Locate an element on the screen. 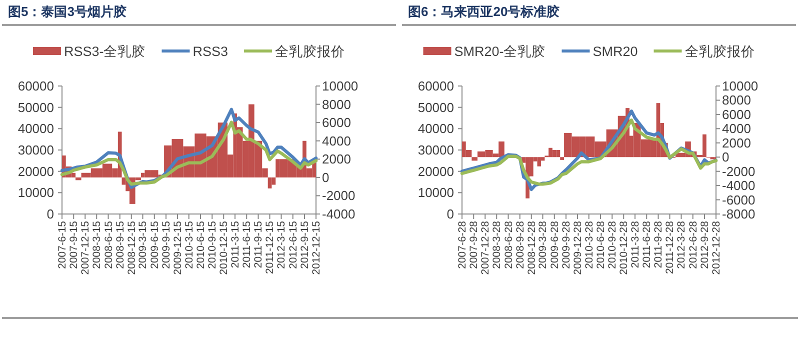 This screenshot has width=800, height=345. x-tick-label: 2010-3-28 is located at coordinates (589, 244).